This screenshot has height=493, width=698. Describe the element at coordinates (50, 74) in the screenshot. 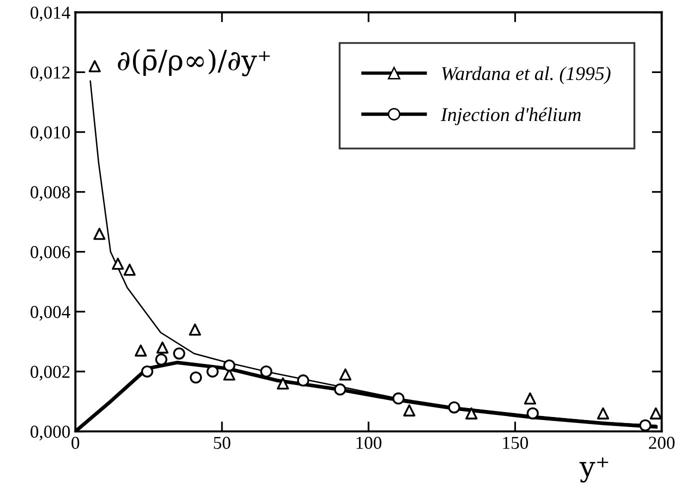

I see `y-tick-label: 0,012` at that location.